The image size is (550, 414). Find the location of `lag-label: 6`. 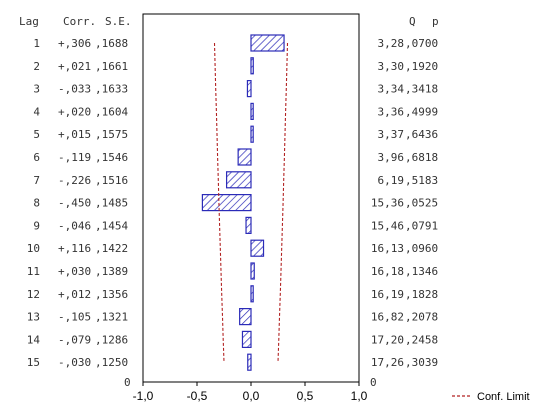

lag-label: 6 is located at coordinates (36, 157).